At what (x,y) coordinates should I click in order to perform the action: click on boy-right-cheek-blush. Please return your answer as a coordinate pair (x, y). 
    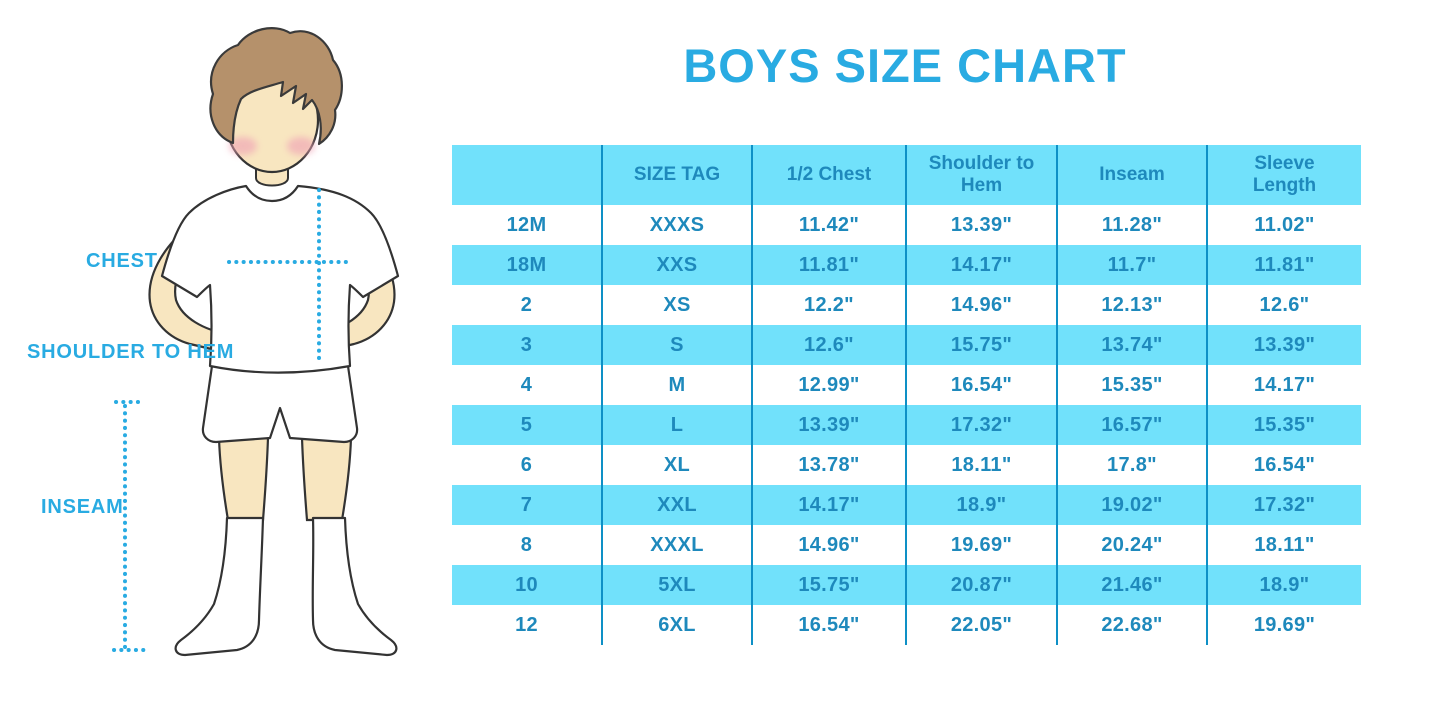
    Looking at the image, I should click on (301, 146).